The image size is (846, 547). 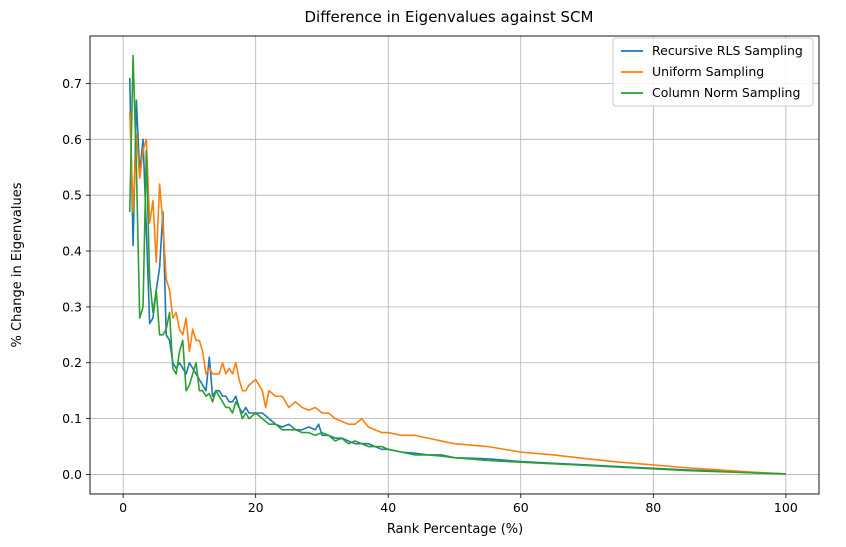 I want to click on x-tick-label: 80, so click(x=653, y=507).